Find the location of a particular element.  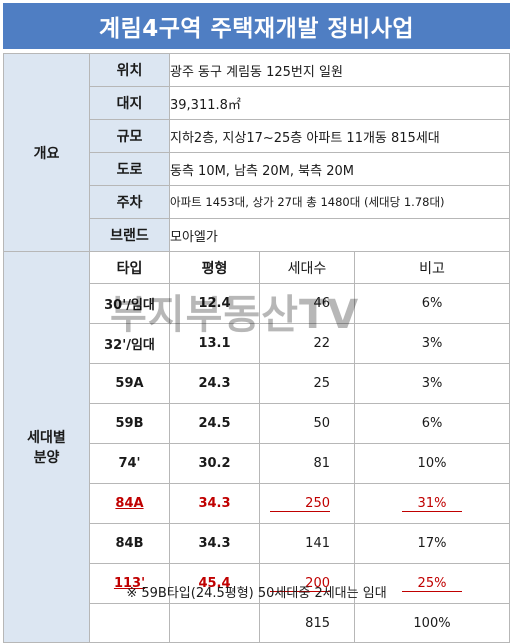

unit-count: 81 is located at coordinates (307, 463).